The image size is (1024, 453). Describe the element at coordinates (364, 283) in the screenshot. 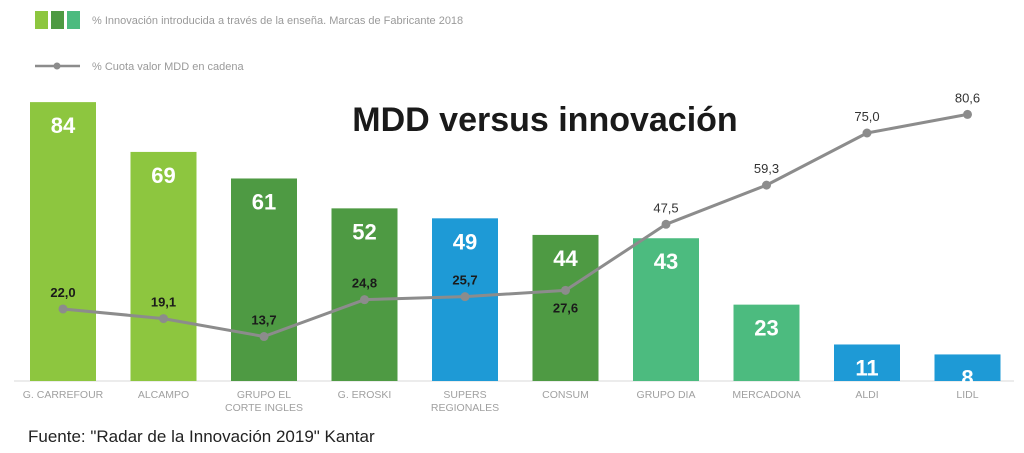

I see `line-value-label: 24,8` at that location.